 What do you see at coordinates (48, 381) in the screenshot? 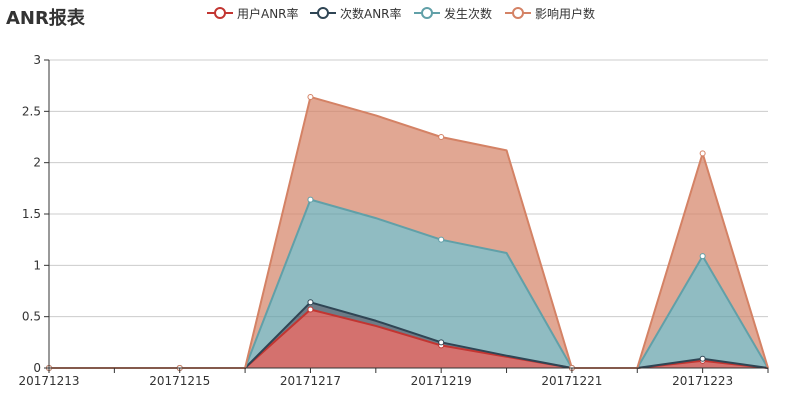
I see `x-tick-label: 20171213` at bounding box center [48, 381].